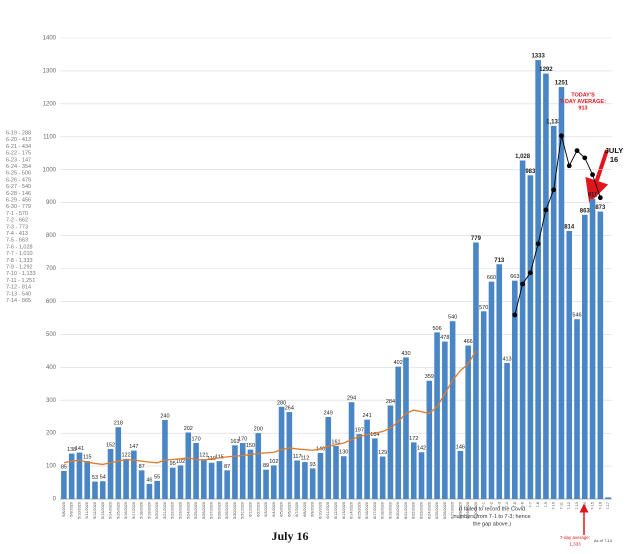  I want to click on side-list-item: 6-19 - 288, so click(18, 133).